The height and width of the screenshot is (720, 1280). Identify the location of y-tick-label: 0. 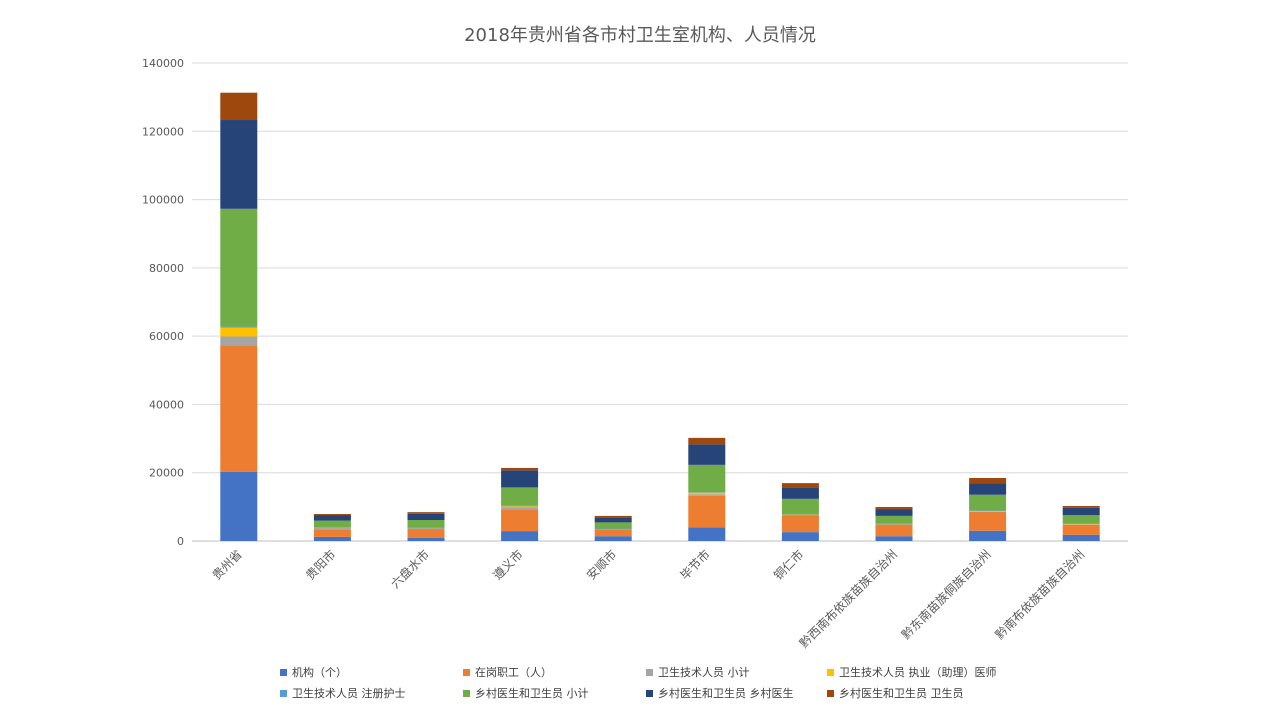
(180, 541).